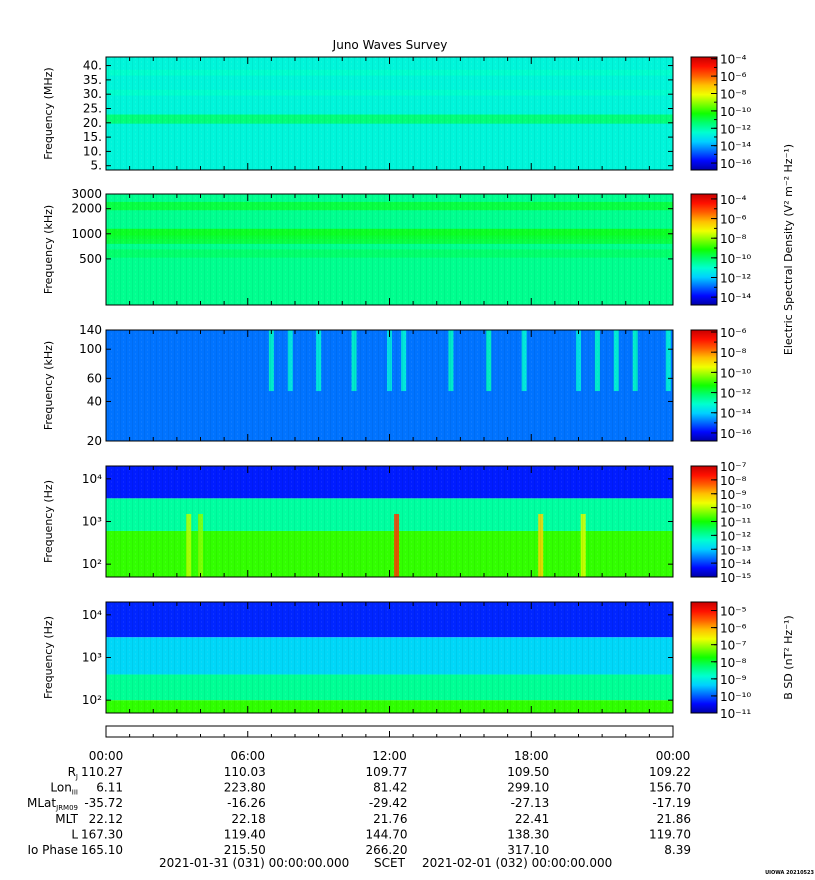  What do you see at coordinates (387, 772) in the screenshot?
I see `ephemeris-value: 109.77` at bounding box center [387, 772].